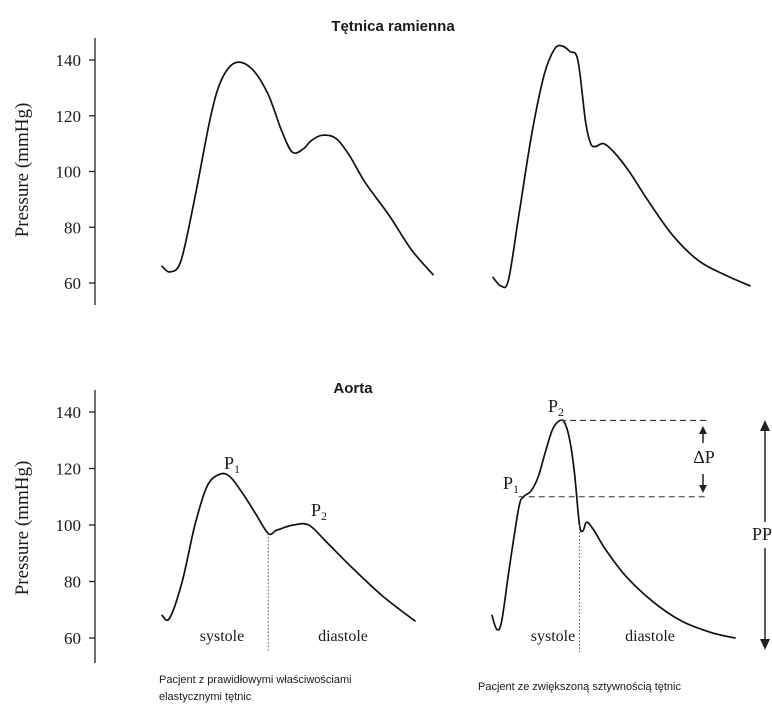 This screenshot has width=772, height=707. I want to click on bottom-y-axis-label: Pressure (mmHg), so click(22, 528).